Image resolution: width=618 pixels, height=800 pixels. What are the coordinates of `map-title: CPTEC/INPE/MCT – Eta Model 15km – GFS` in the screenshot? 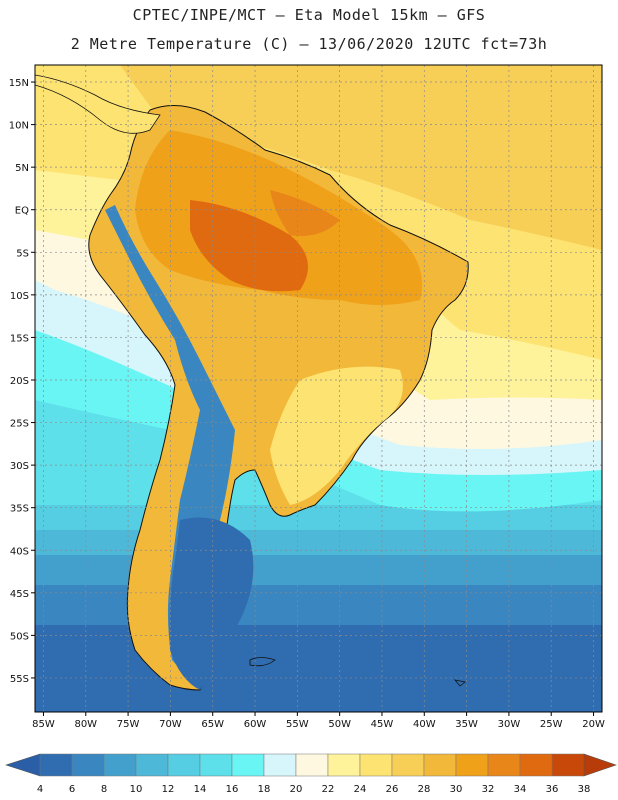 It's located at (309, 15).